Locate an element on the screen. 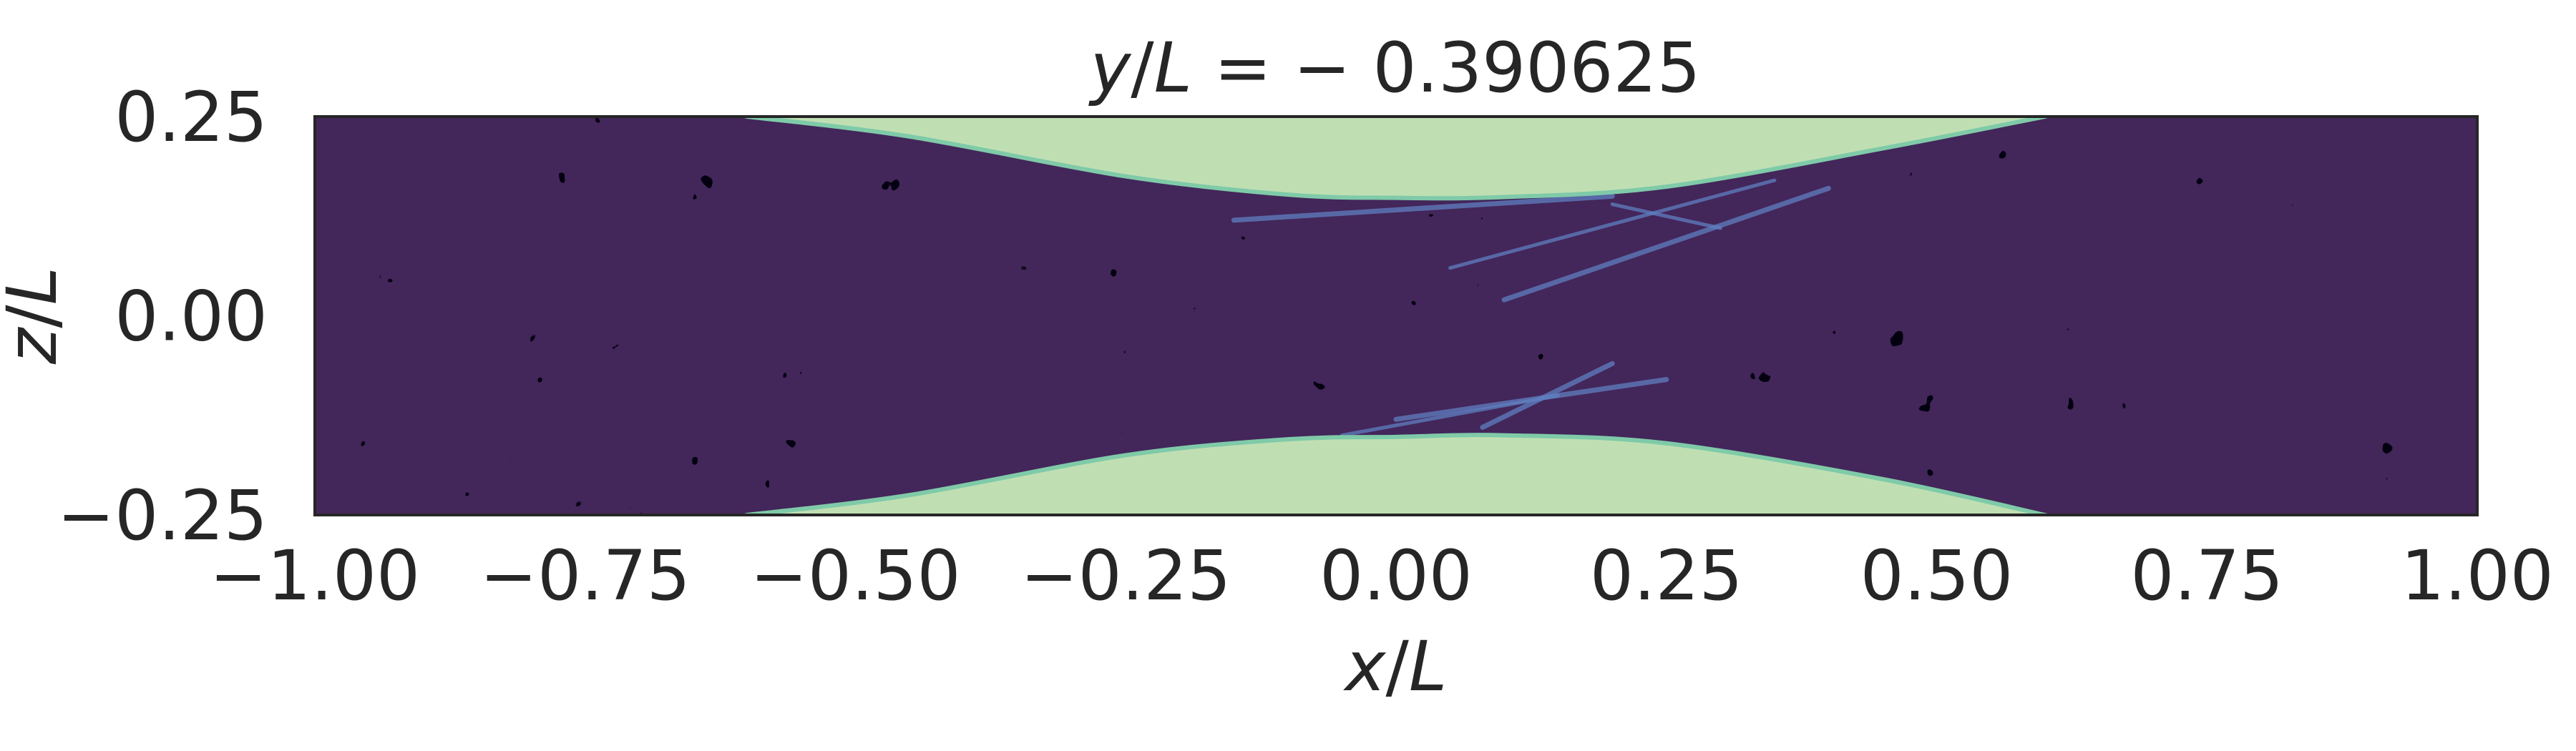  y-axis-ticks: 0.25 0.00 −0.25 is located at coordinates (162, 316).